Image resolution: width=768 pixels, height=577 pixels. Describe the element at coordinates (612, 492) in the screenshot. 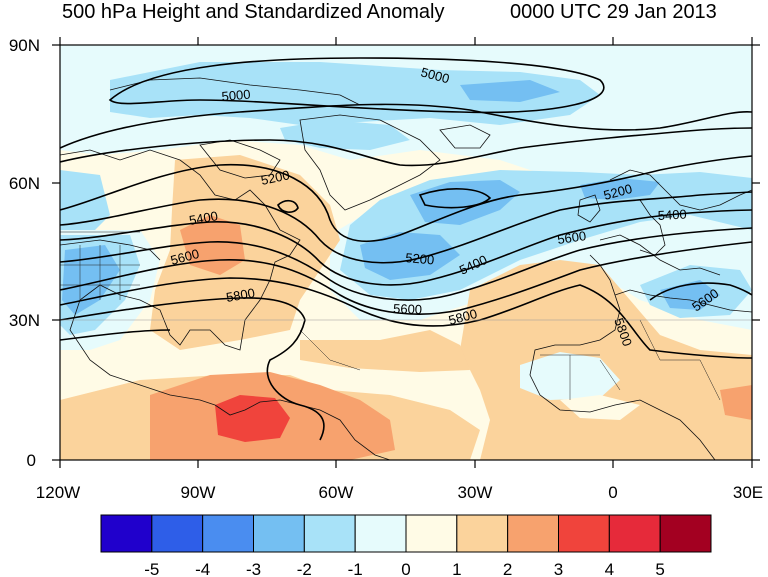

I see `lon-tick-label: 0` at that location.